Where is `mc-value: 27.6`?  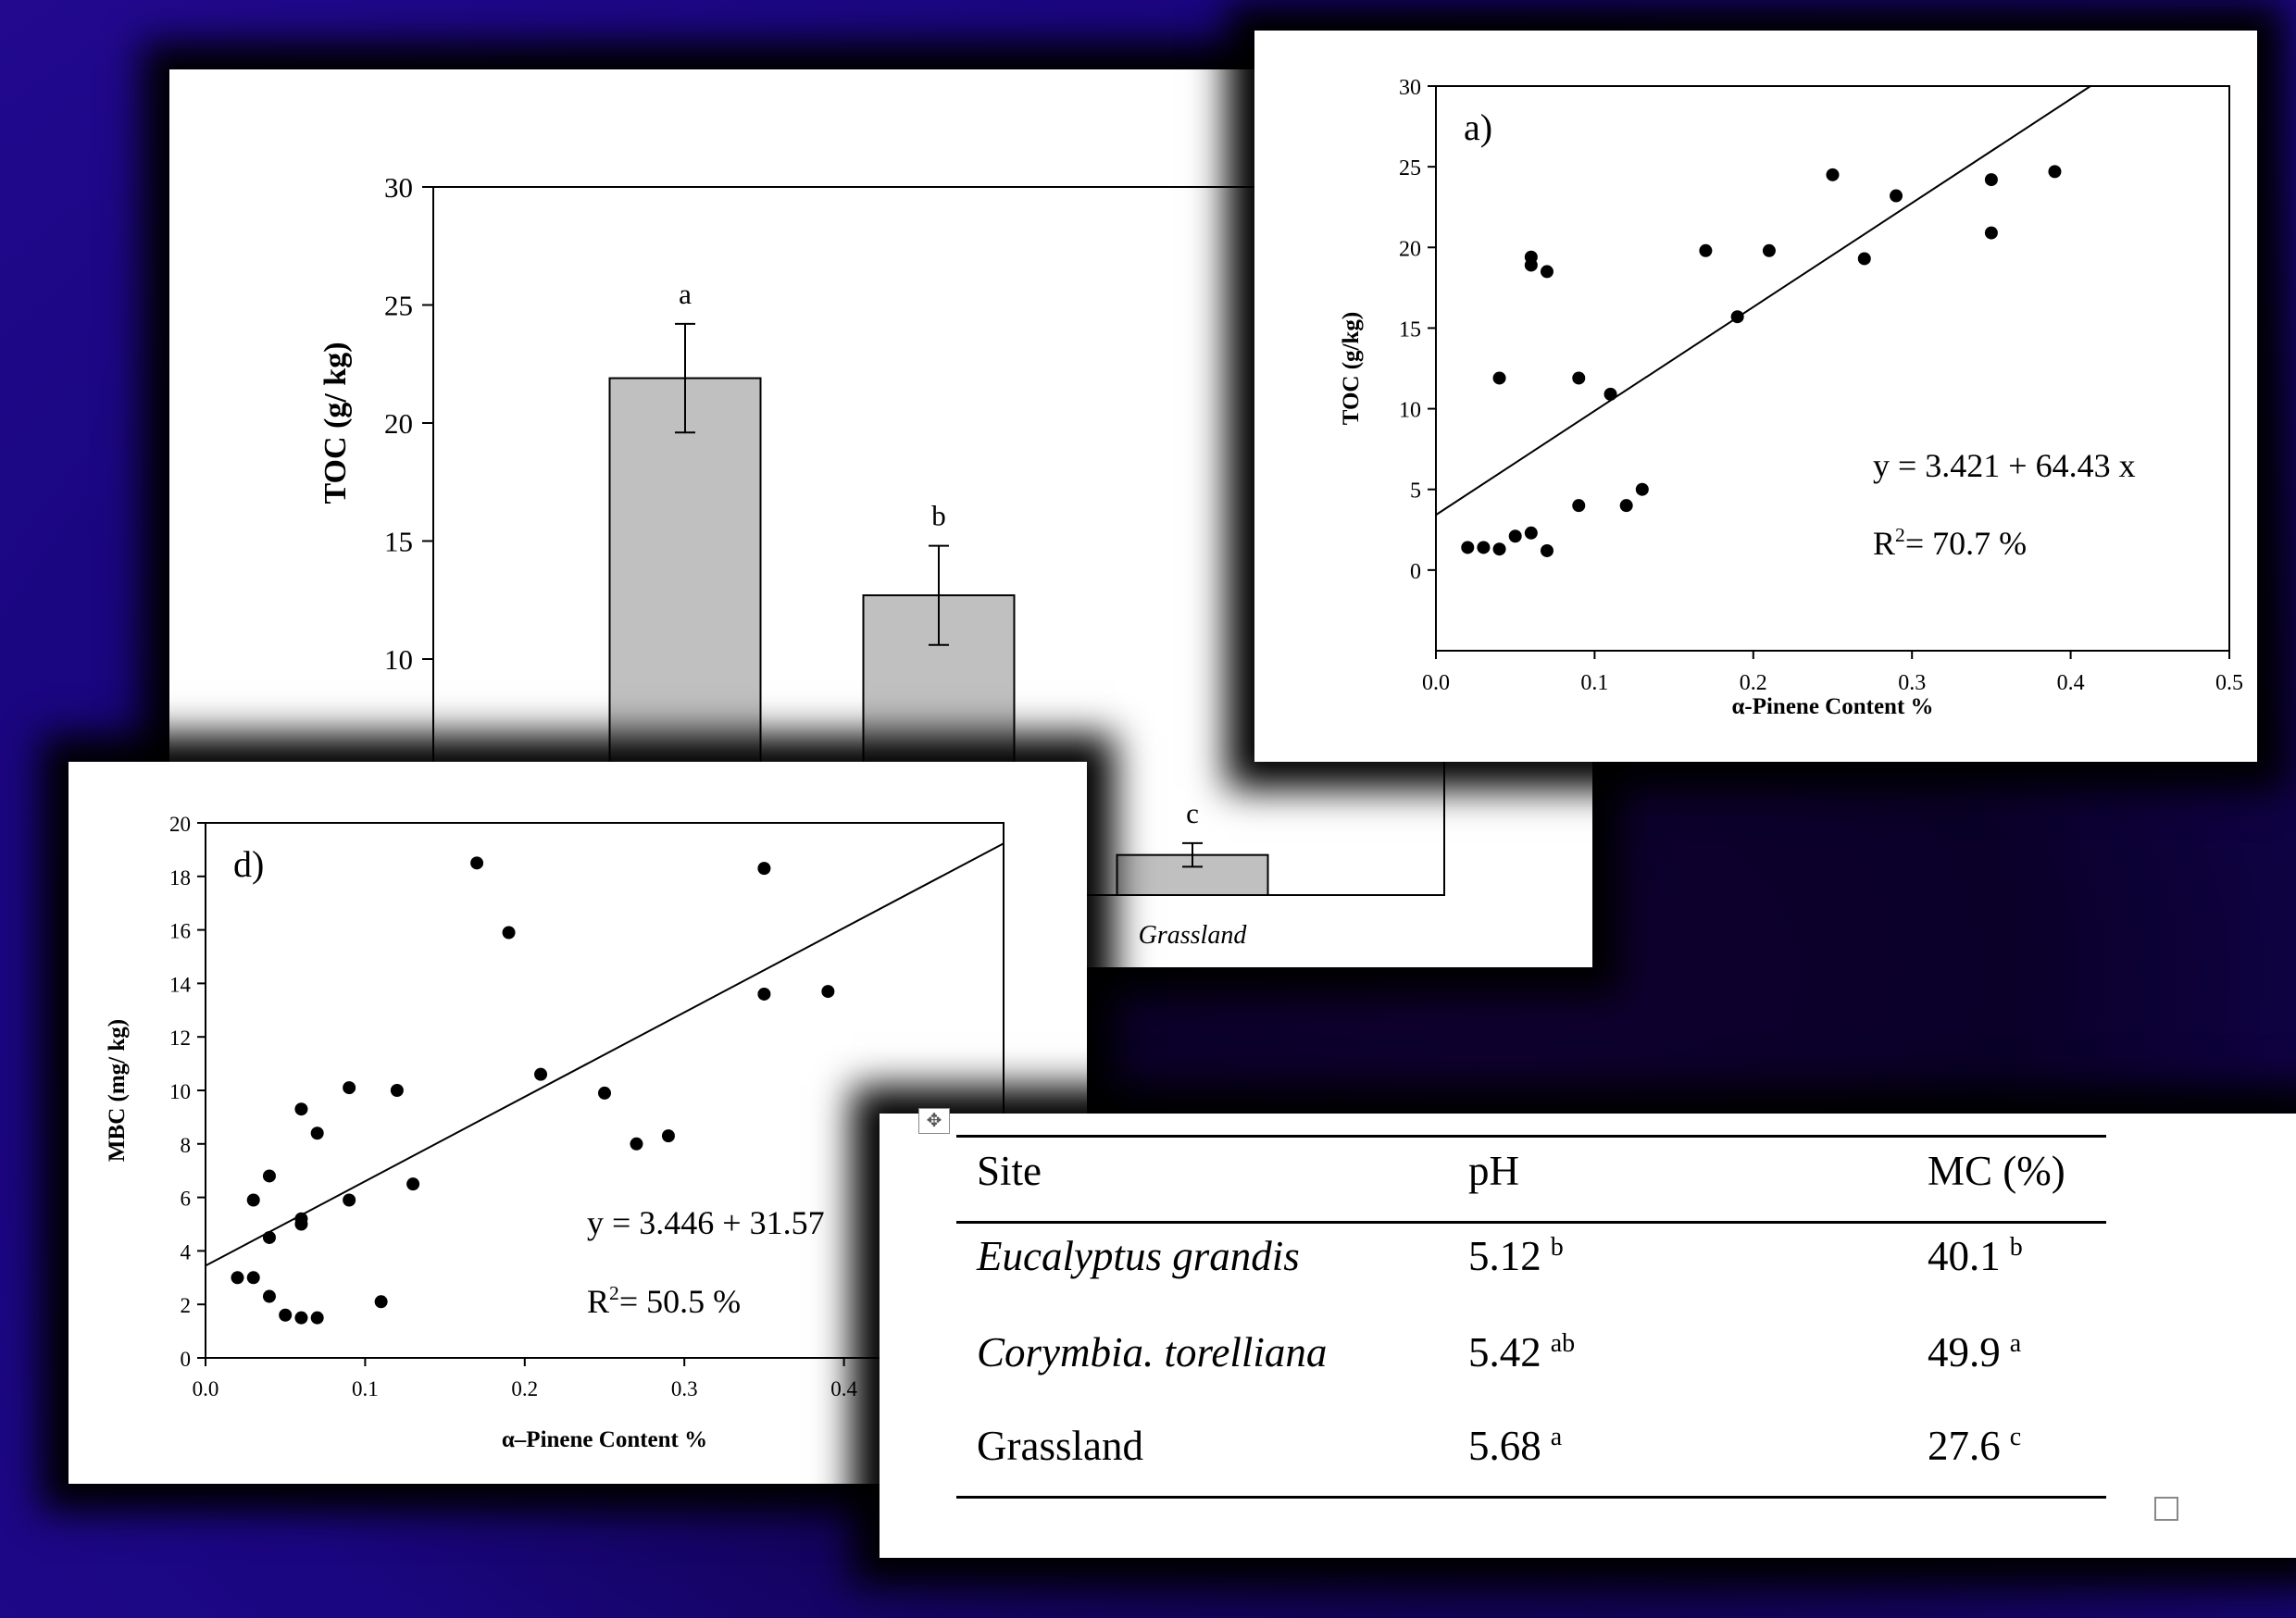
mc-value: 27.6 is located at coordinates (1964, 1446).